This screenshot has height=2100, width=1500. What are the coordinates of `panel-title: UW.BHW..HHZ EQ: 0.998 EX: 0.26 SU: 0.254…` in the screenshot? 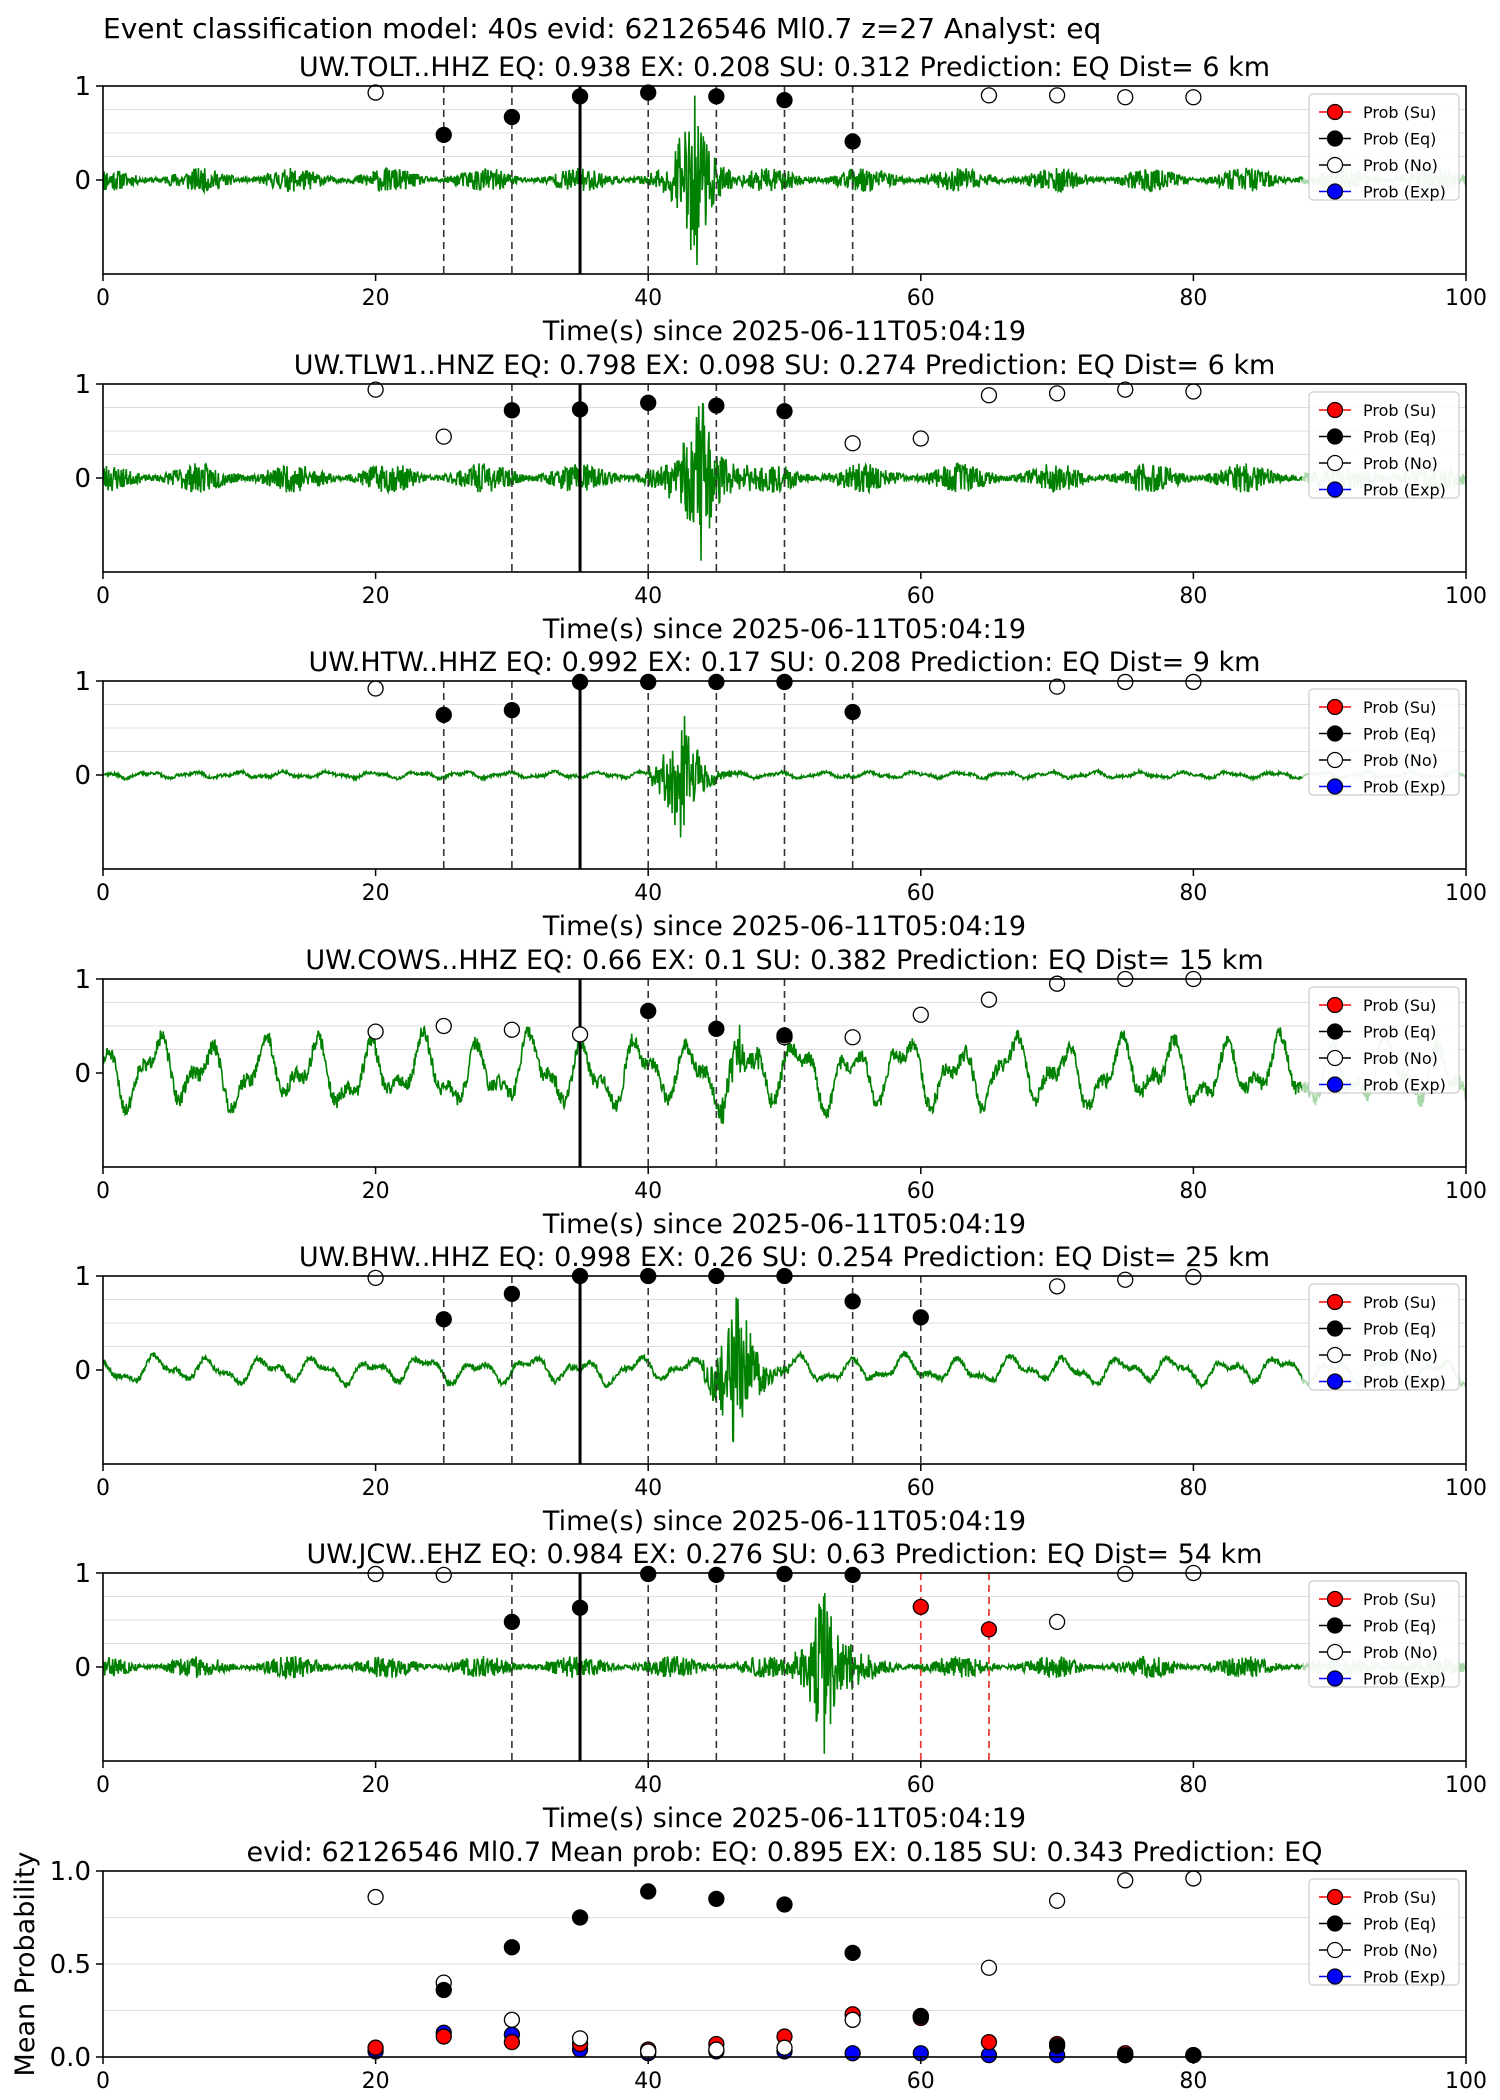 It's located at (784, 1257).